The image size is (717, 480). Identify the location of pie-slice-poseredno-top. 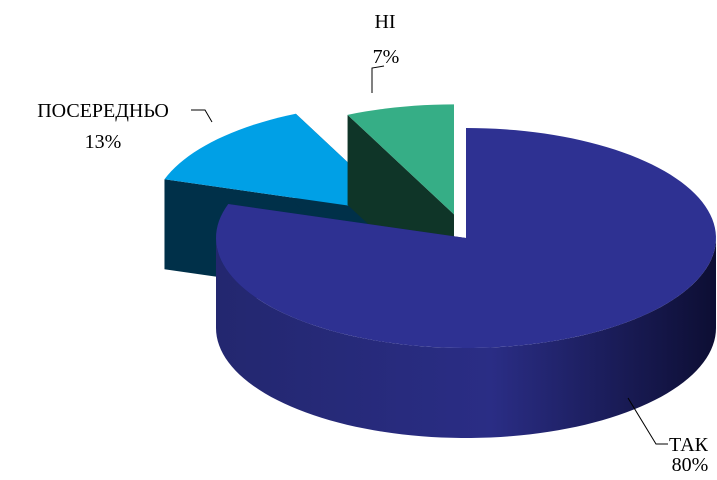
(283, 163).